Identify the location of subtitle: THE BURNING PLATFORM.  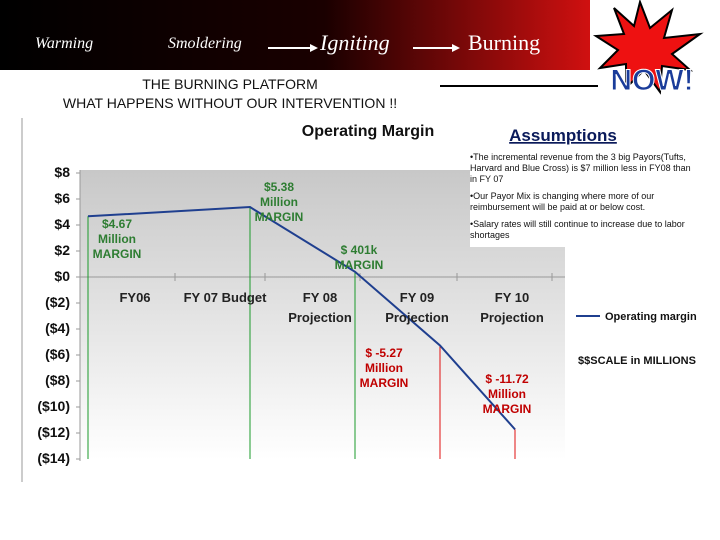
(230, 84).